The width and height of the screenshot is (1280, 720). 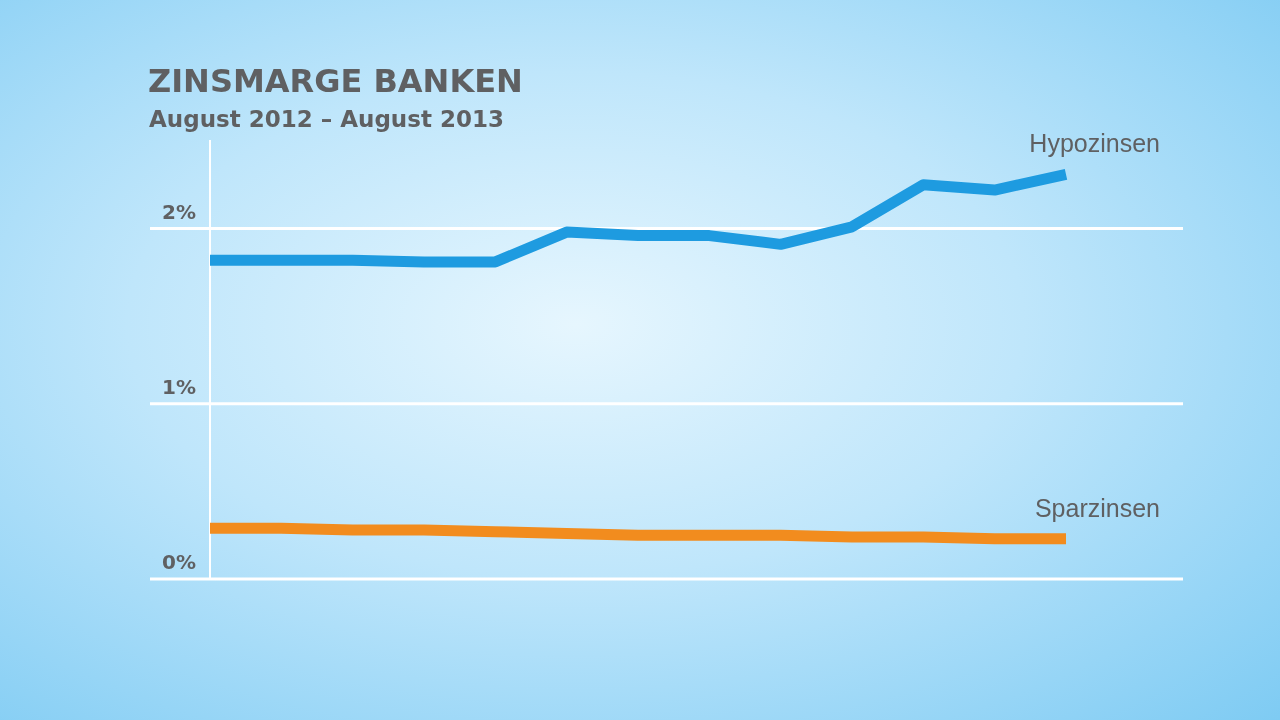 What do you see at coordinates (326, 119) in the screenshot?
I see `chart-subtitle: August 2012 – August 2013` at bounding box center [326, 119].